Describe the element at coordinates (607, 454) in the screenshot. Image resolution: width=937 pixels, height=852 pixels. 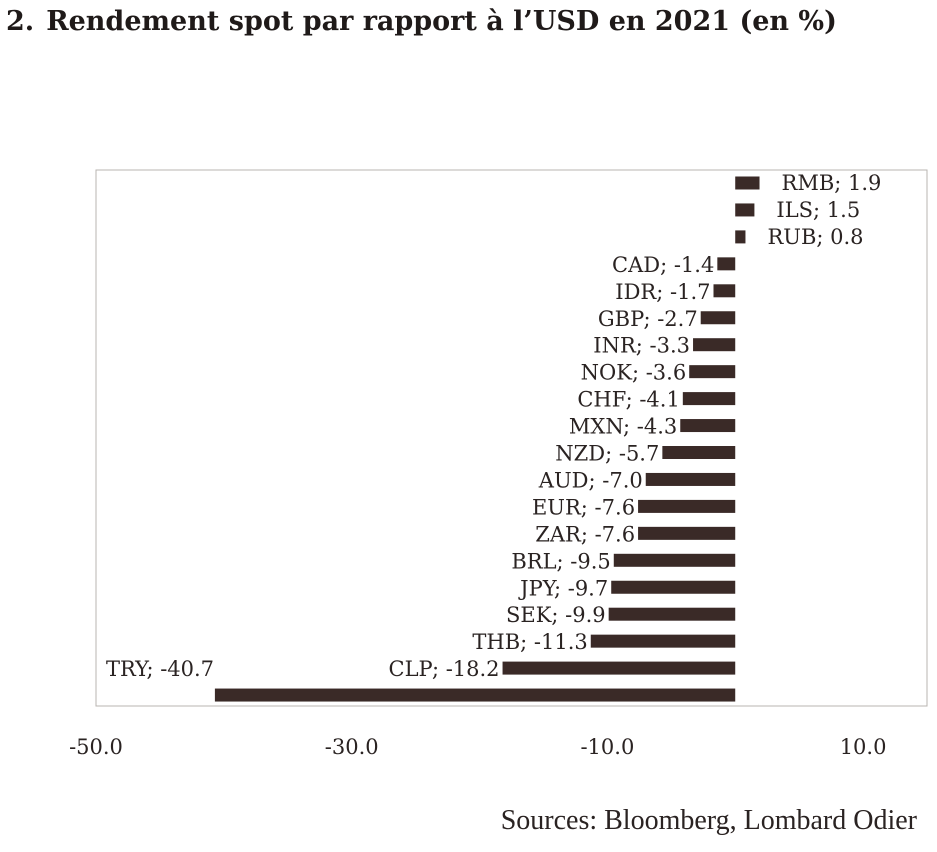
I see `data-label: NZD; -5.7` at that location.